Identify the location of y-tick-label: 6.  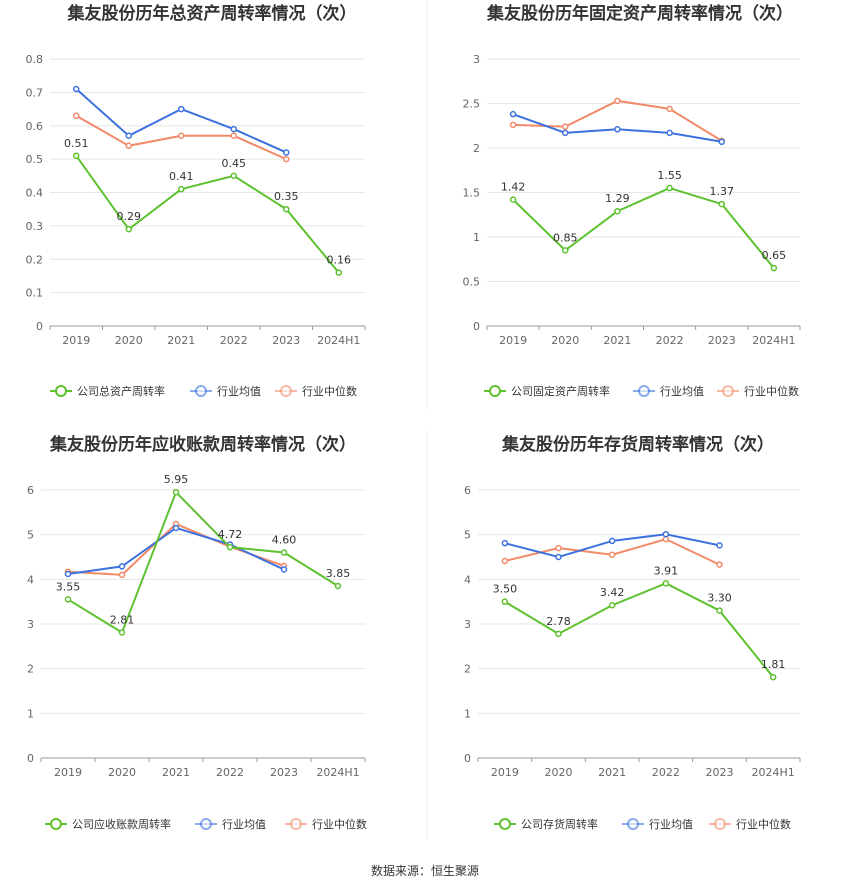
(467, 490).